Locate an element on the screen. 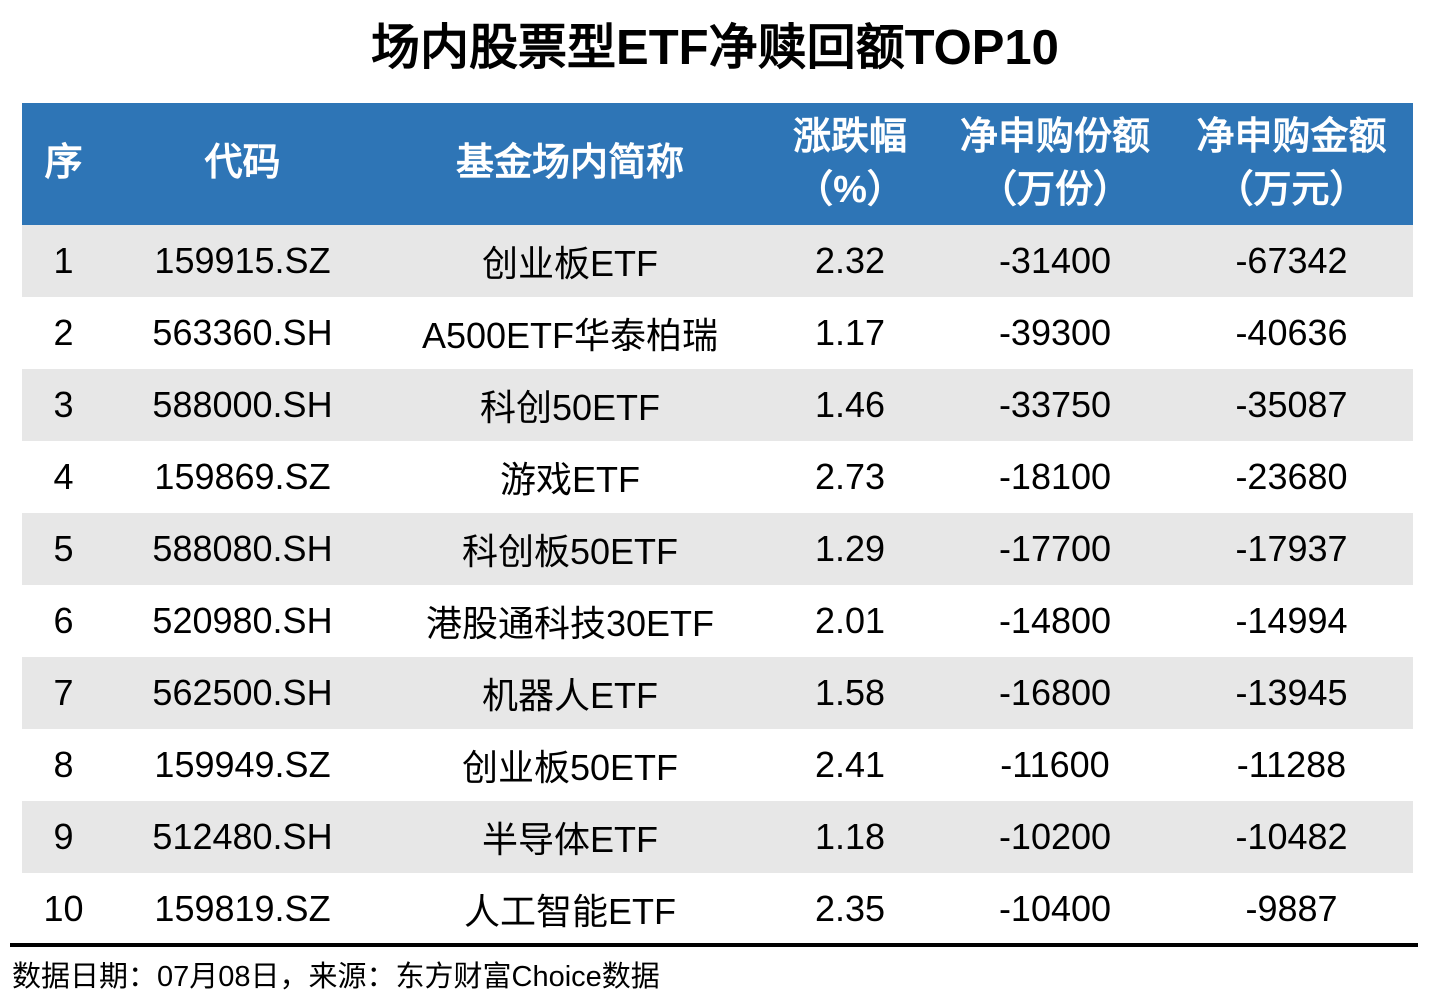 The width and height of the screenshot is (1430, 1000). table-header-row: 序 代码 基金场内简称 涨跌幅 （%） 净申购份额 （万份） 净申购金额 （万元） is located at coordinates (717, 164).